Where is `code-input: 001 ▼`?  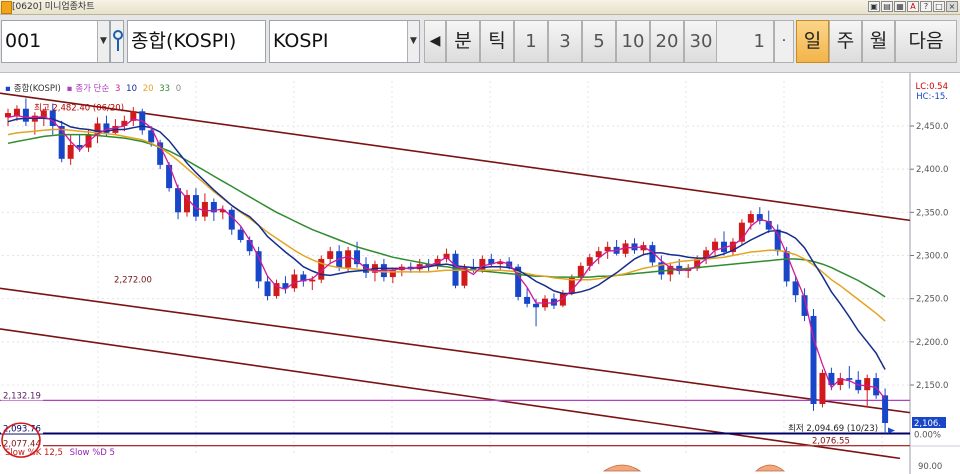 code-input: 001 ▼ is located at coordinates (55, 41).